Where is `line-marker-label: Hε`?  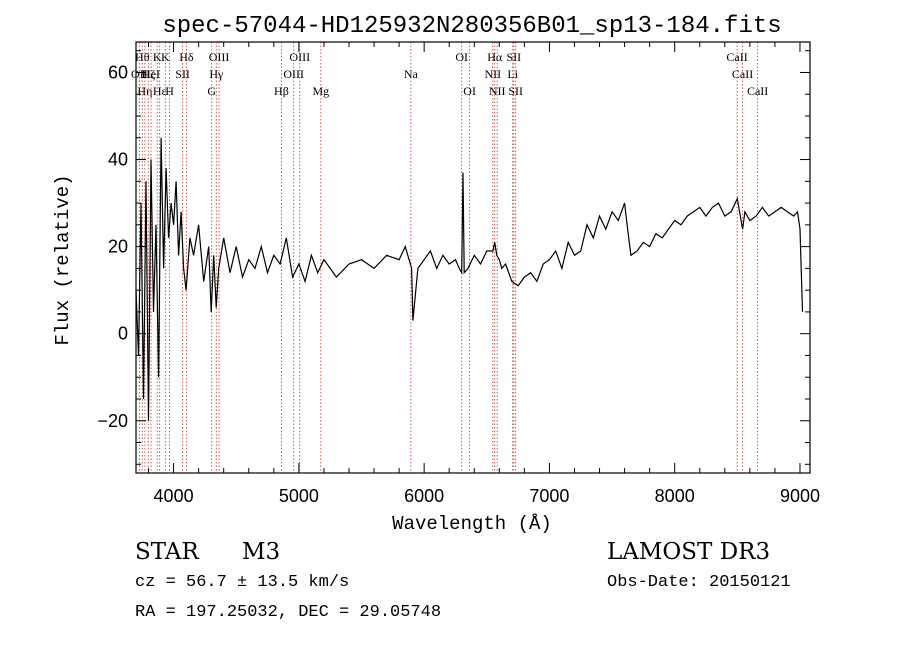 line-marker-label: Hε is located at coordinates (160, 91).